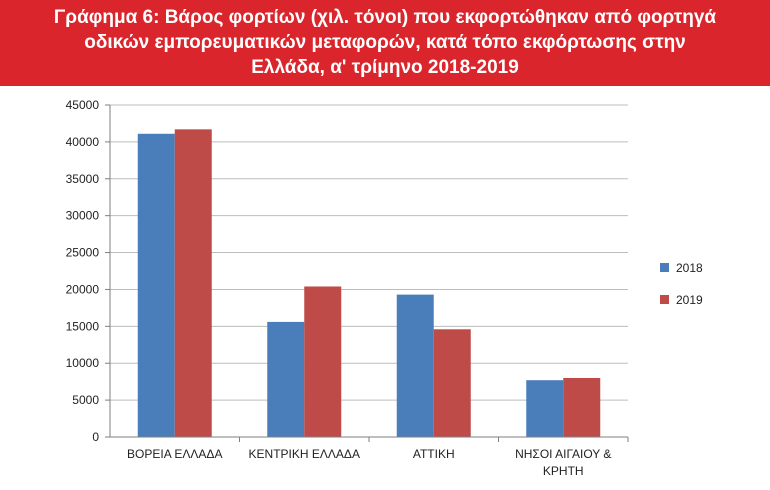 The width and height of the screenshot is (770, 490). I want to click on y-tick-label: 25000, so click(83, 253).